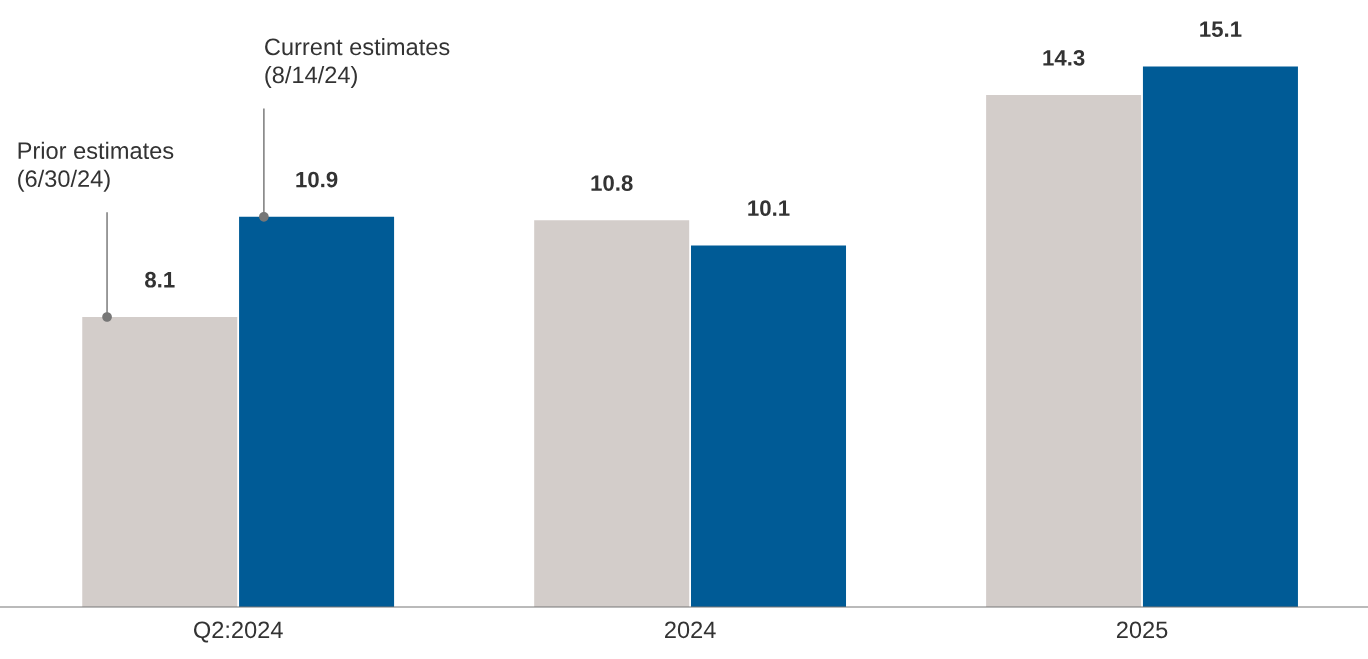 The width and height of the screenshot is (1368, 659). Describe the element at coordinates (238, 632) in the screenshot. I see `x-tick-label: Q2:2024` at that location.